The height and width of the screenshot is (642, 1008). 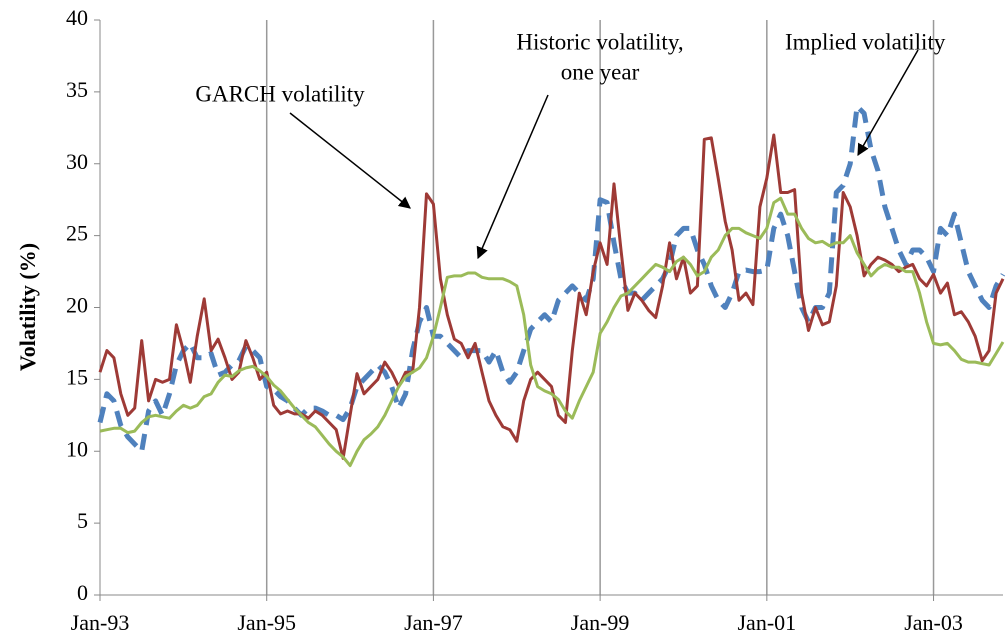 I want to click on x-tick-label: Jan-03, so click(x=933, y=622).